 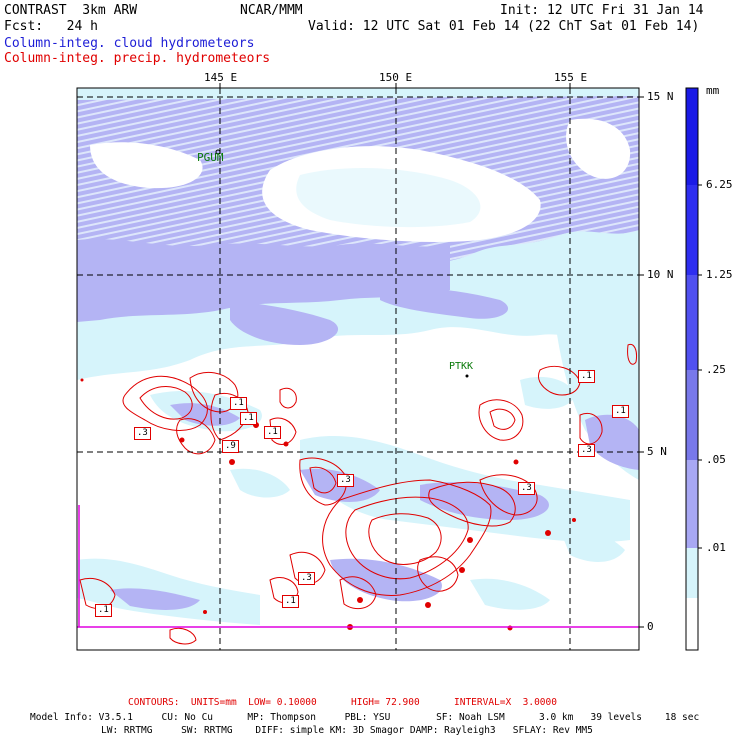 What do you see at coordinates (716, 459) in the screenshot?
I see `colorbar-label-05: .05` at bounding box center [716, 459].